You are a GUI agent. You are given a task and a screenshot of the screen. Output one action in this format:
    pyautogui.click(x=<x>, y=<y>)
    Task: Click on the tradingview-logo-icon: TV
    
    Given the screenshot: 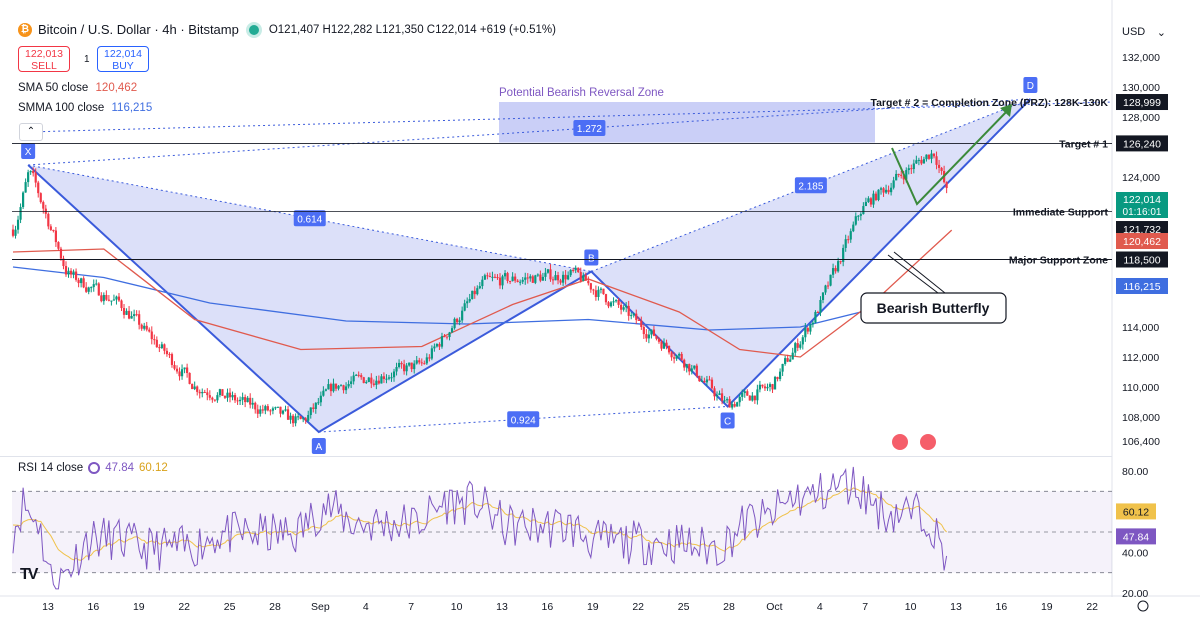 What is the action you would take?
    pyautogui.click(x=29, y=574)
    